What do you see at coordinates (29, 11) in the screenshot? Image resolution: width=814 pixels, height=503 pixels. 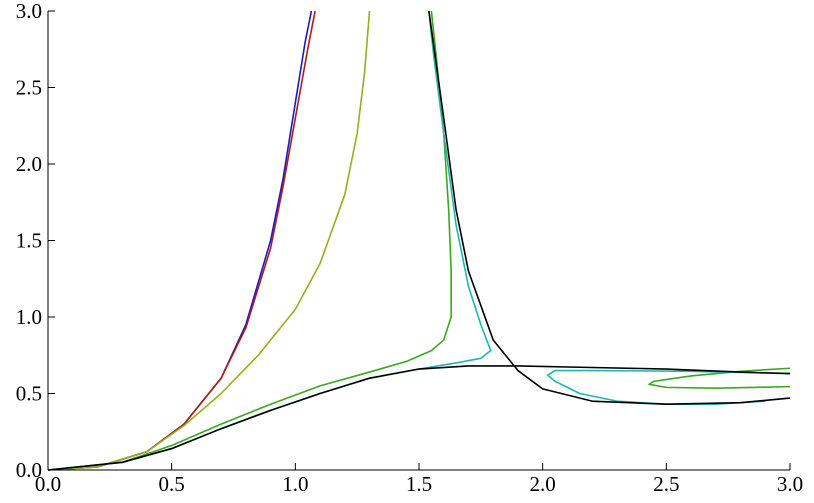 I see `y-tick-label: 3.0` at bounding box center [29, 11].